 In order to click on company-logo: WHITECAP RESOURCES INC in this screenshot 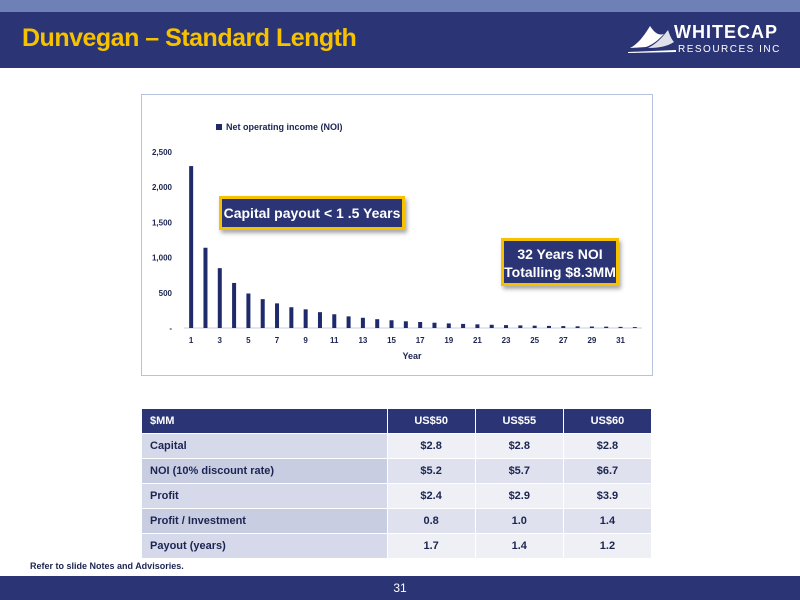, I will do `click(709, 39)`.